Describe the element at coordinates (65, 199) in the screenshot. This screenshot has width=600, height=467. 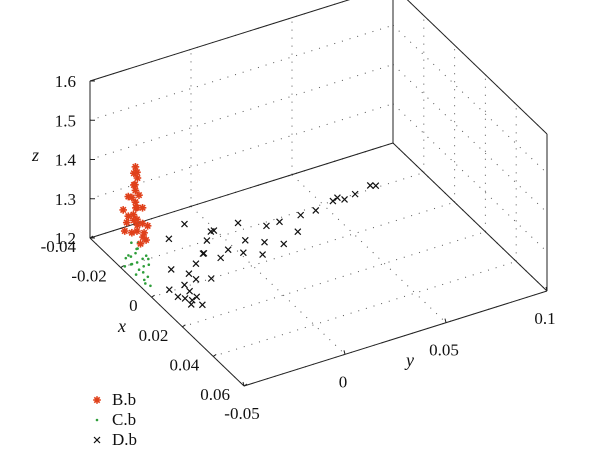
I see `z-tick-label: 1.3` at that location.